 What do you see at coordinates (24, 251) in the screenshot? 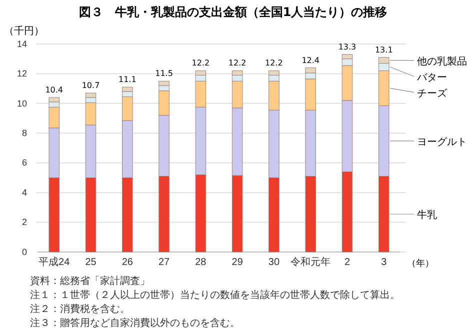
I see `y-tick-label: 0` at bounding box center [24, 251].